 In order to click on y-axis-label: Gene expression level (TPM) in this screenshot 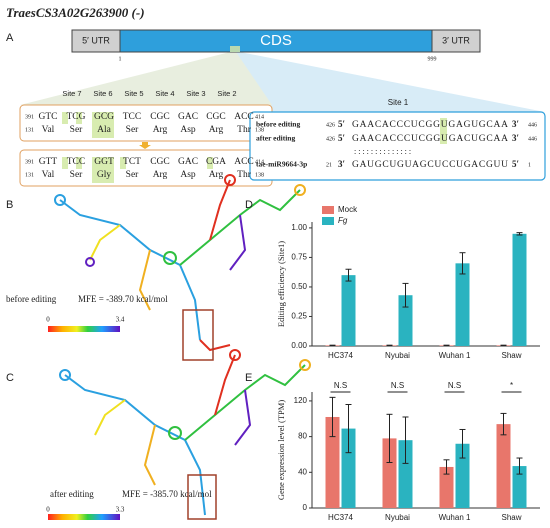, I will do `click(281, 450)`.